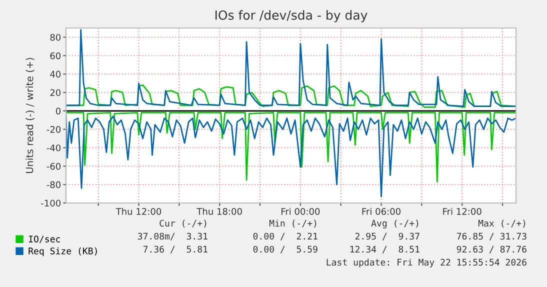  What do you see at coordinates (491, 236) in the screenshot?
I see `text: 76.85 / 31.73` at bounding box center [491, 236].